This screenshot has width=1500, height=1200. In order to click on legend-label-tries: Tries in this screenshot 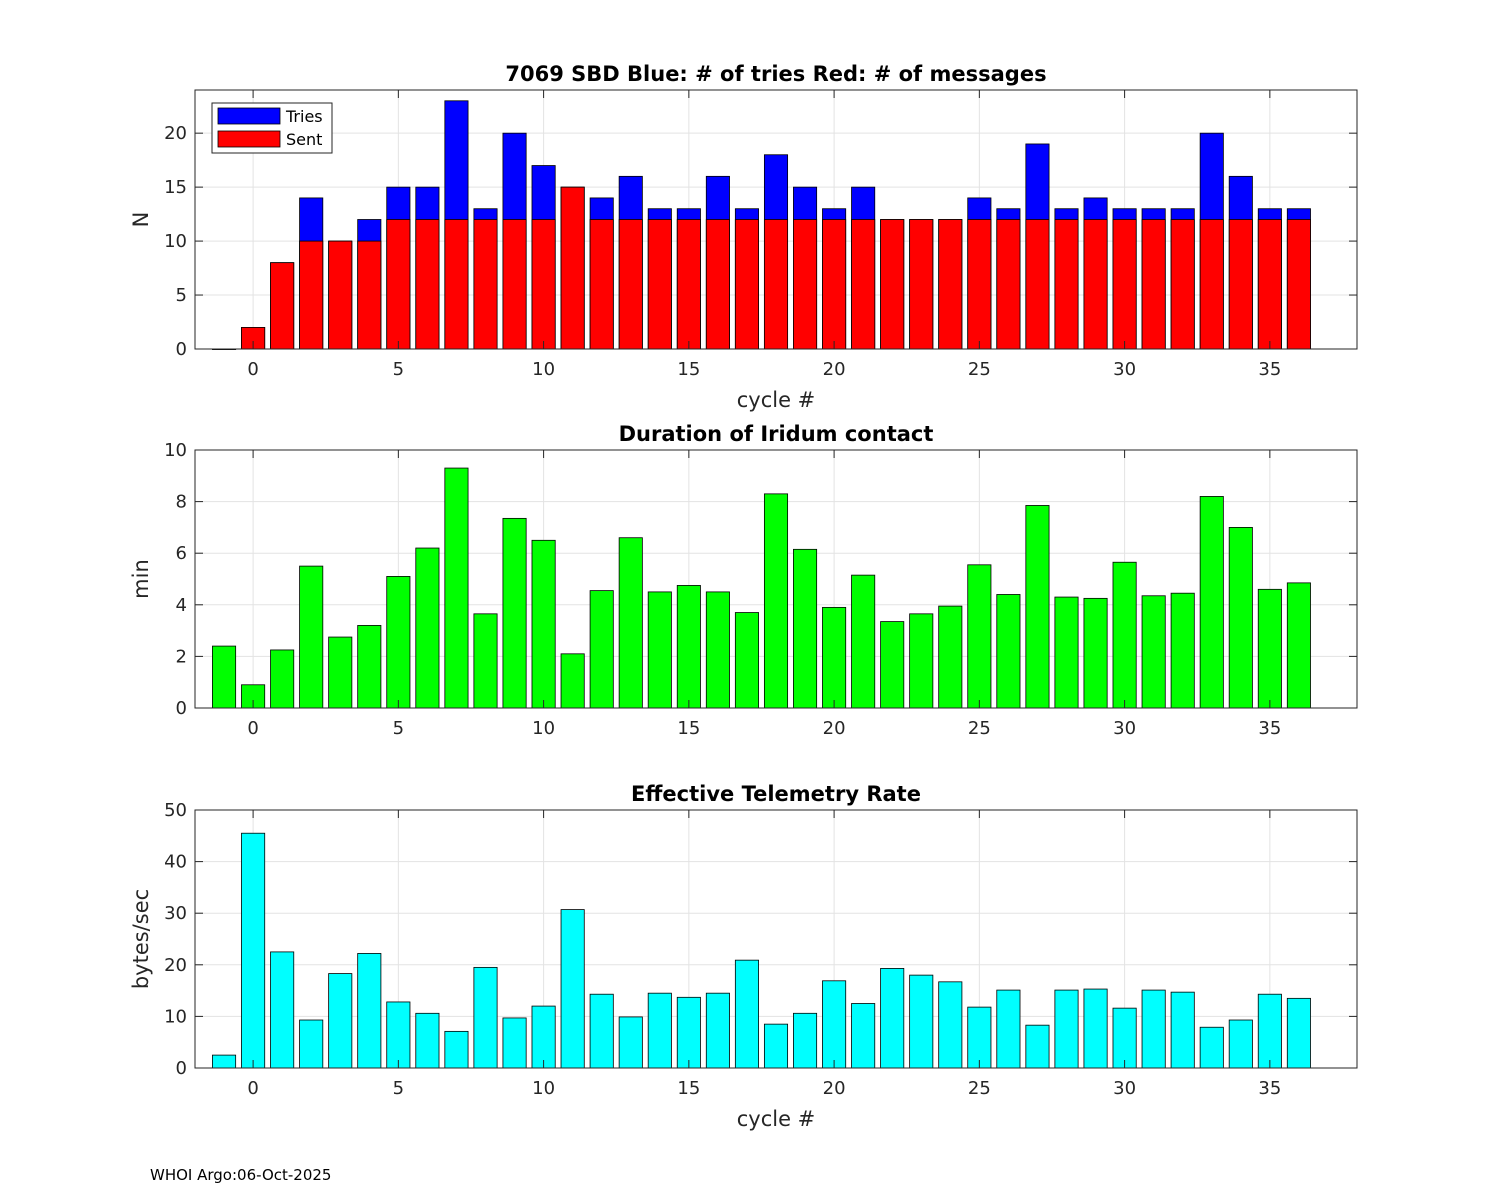, I will do `click(304, 116)`.